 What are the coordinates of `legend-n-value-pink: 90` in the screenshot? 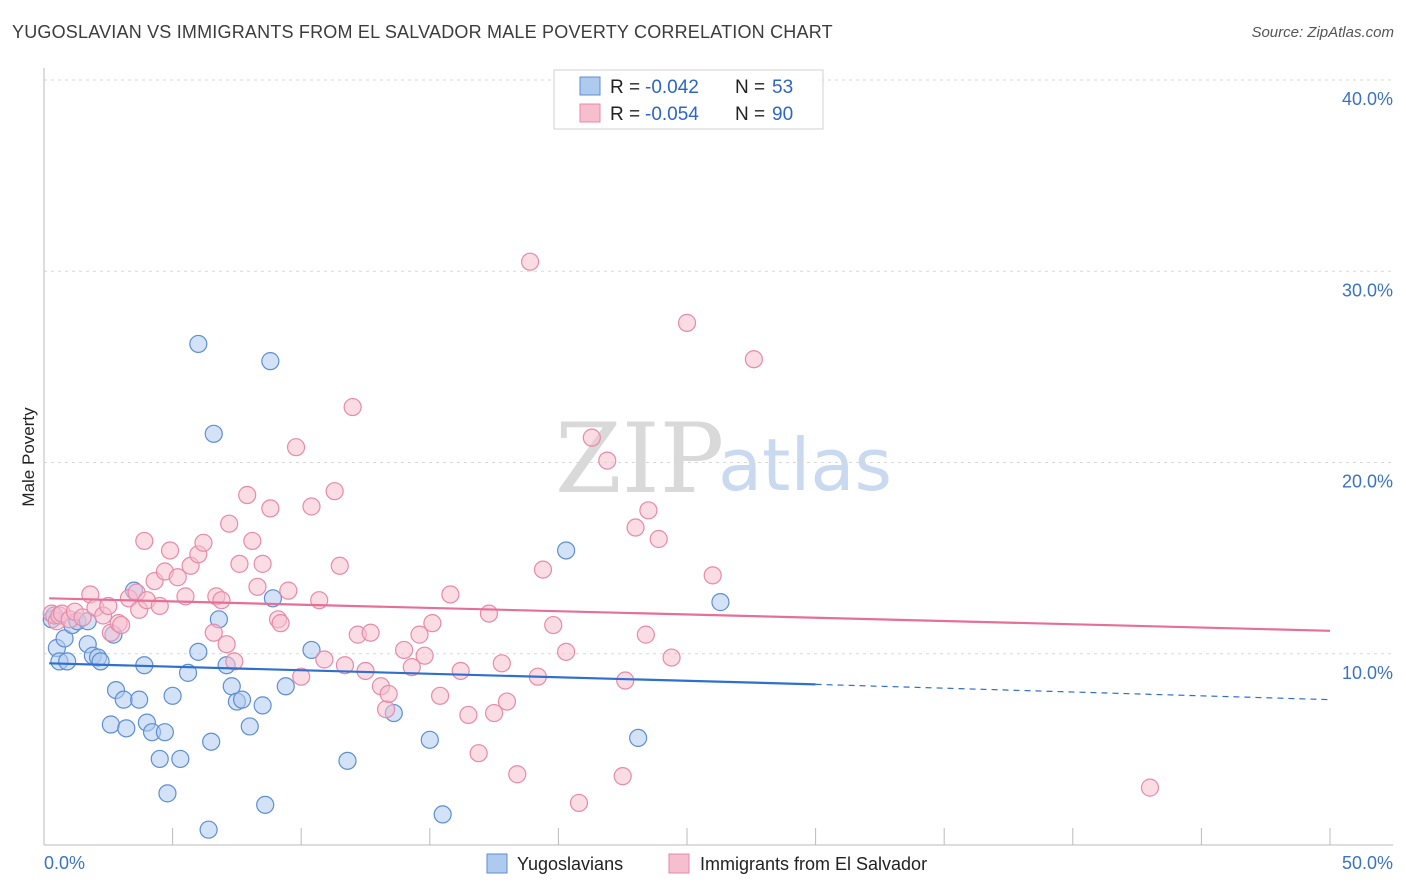 It's located at (782, 114).